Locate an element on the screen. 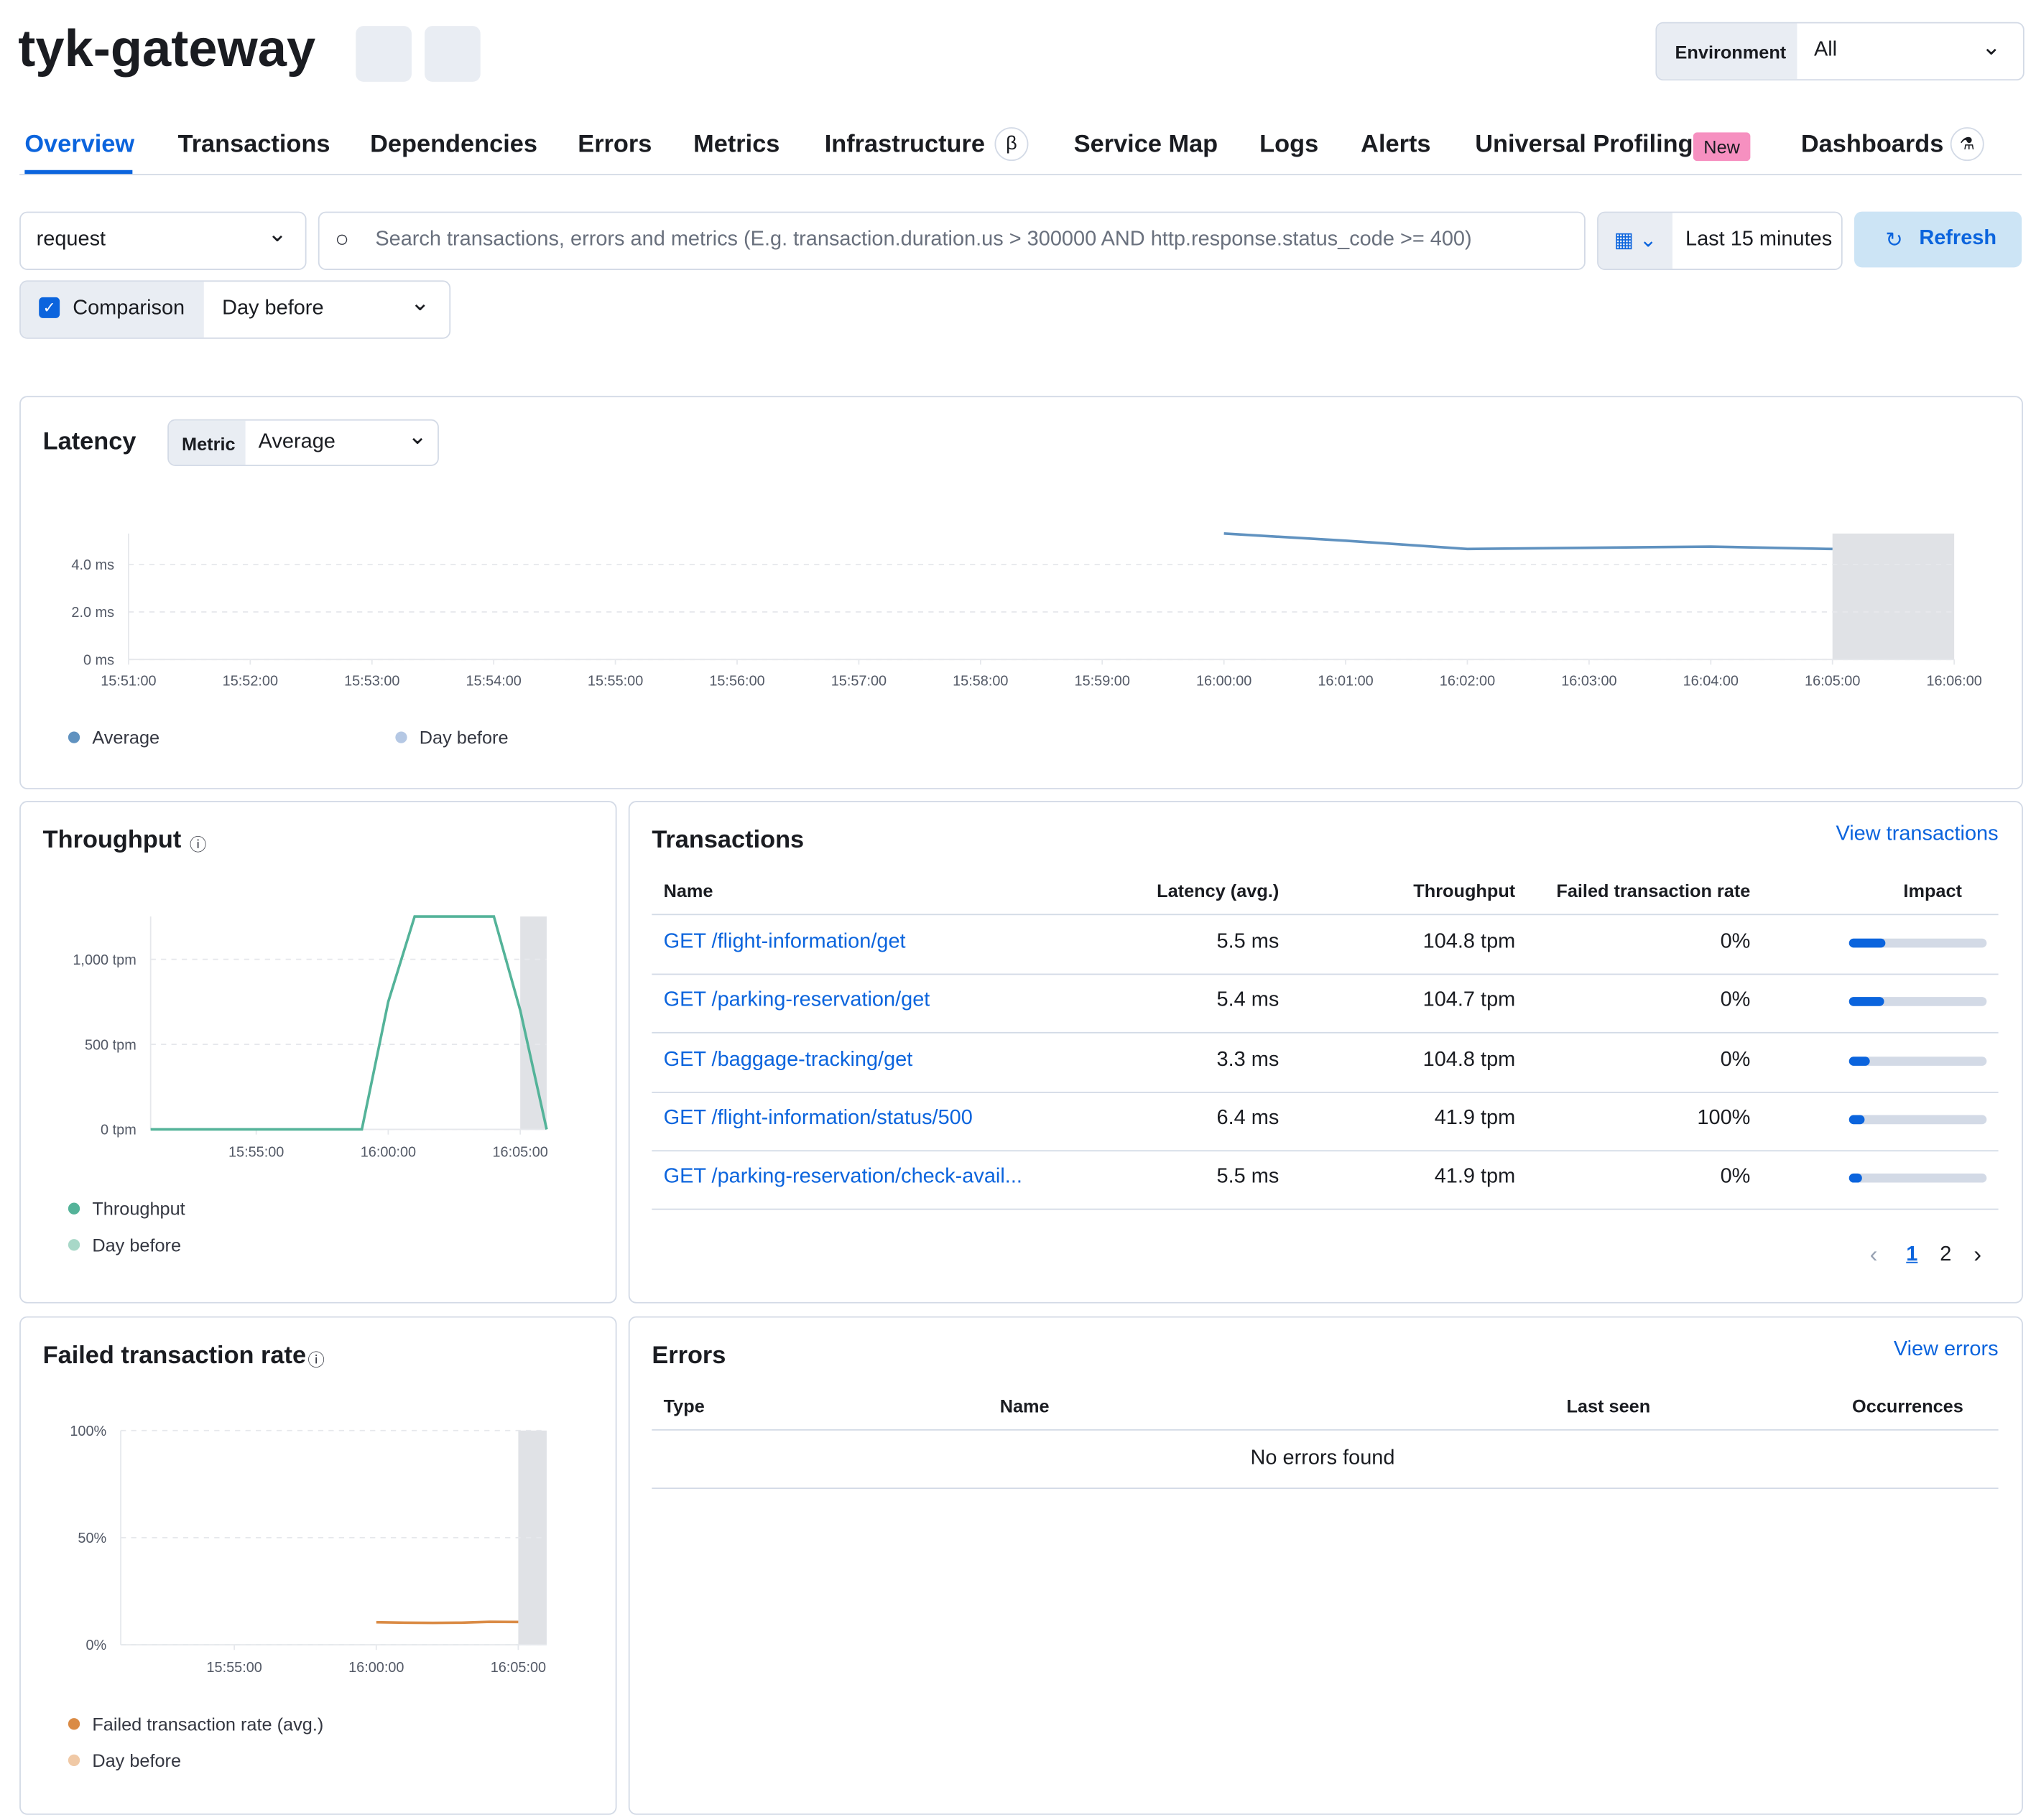  y-tick-label: 100% is located at coordinates (88, 1431).